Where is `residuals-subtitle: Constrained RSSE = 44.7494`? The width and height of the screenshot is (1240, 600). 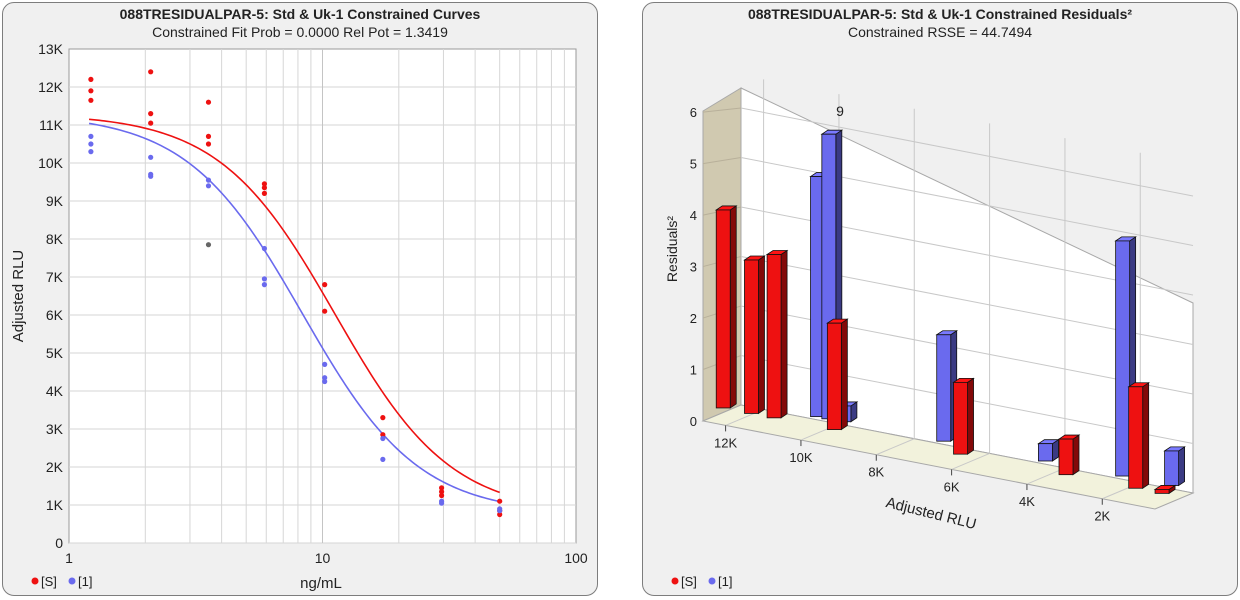
residuals-subtitle: Constrained RSSE = 44.7494 is located at coordinates (940, 32).